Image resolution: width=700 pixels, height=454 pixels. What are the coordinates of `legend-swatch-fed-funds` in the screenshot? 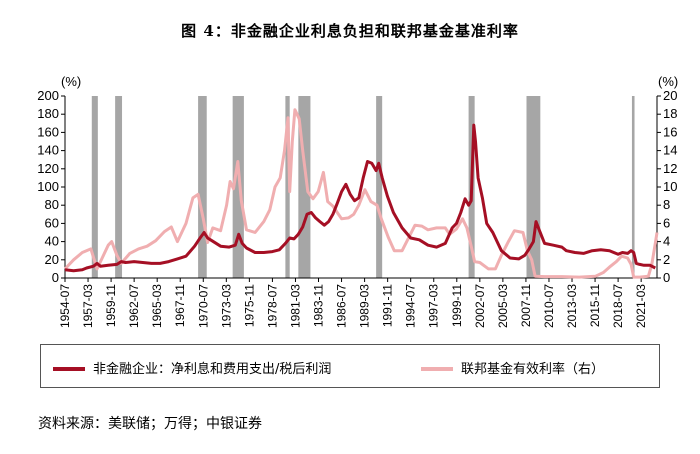 It's located at (437, 369).